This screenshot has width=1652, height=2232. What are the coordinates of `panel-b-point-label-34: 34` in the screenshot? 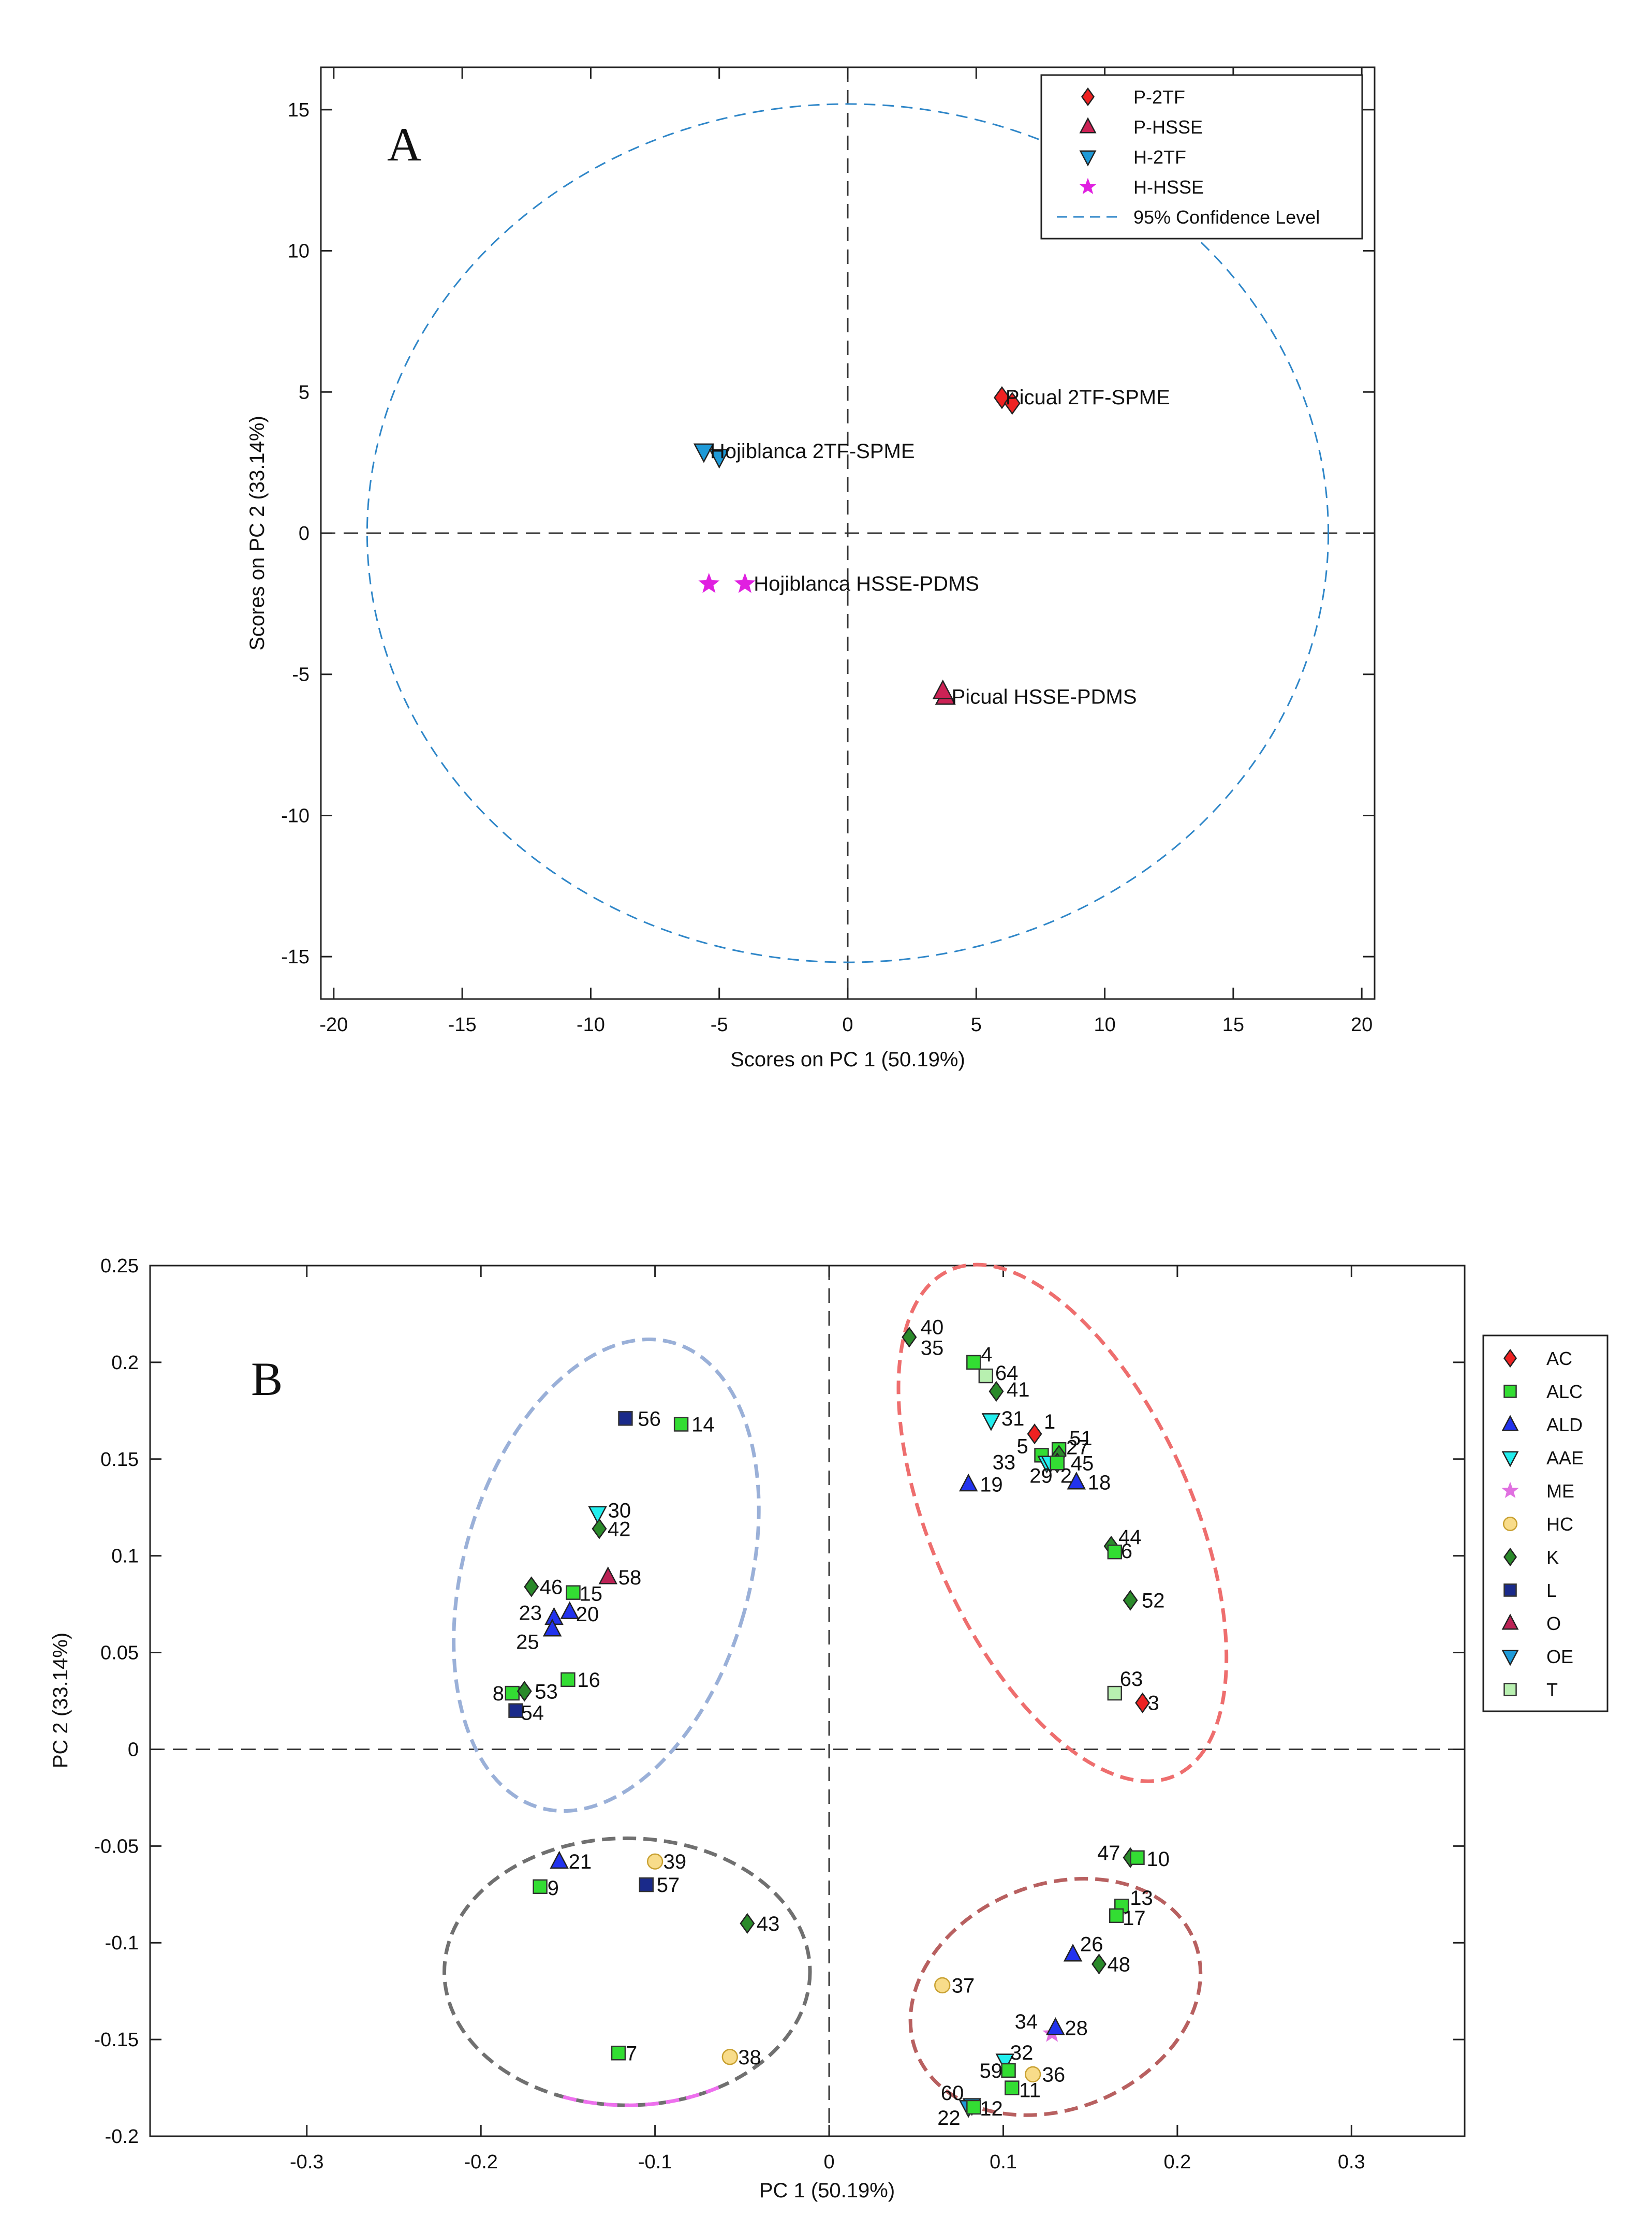 It's located at (1026, 2021).